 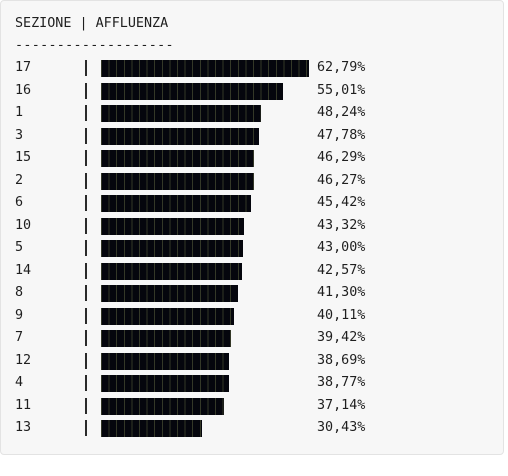 What do you see at coordinates (251, 293) in the screenshot?
I see `table-row: 8 41,30%` at bounding box center [251, 293].